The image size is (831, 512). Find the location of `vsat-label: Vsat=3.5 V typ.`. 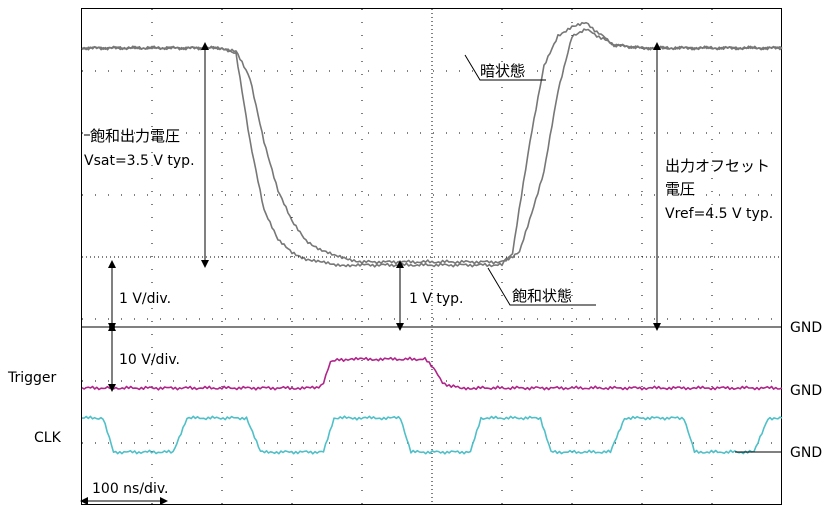

vsat-label: Vsat=3.5 V typ. is located at coordinates (139, 161).